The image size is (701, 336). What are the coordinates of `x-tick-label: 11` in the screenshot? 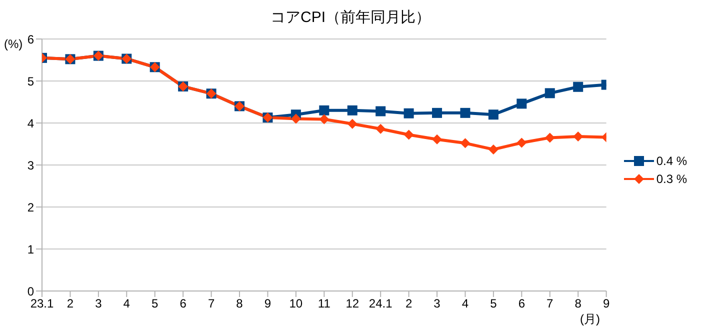 It's located at (324, 303).